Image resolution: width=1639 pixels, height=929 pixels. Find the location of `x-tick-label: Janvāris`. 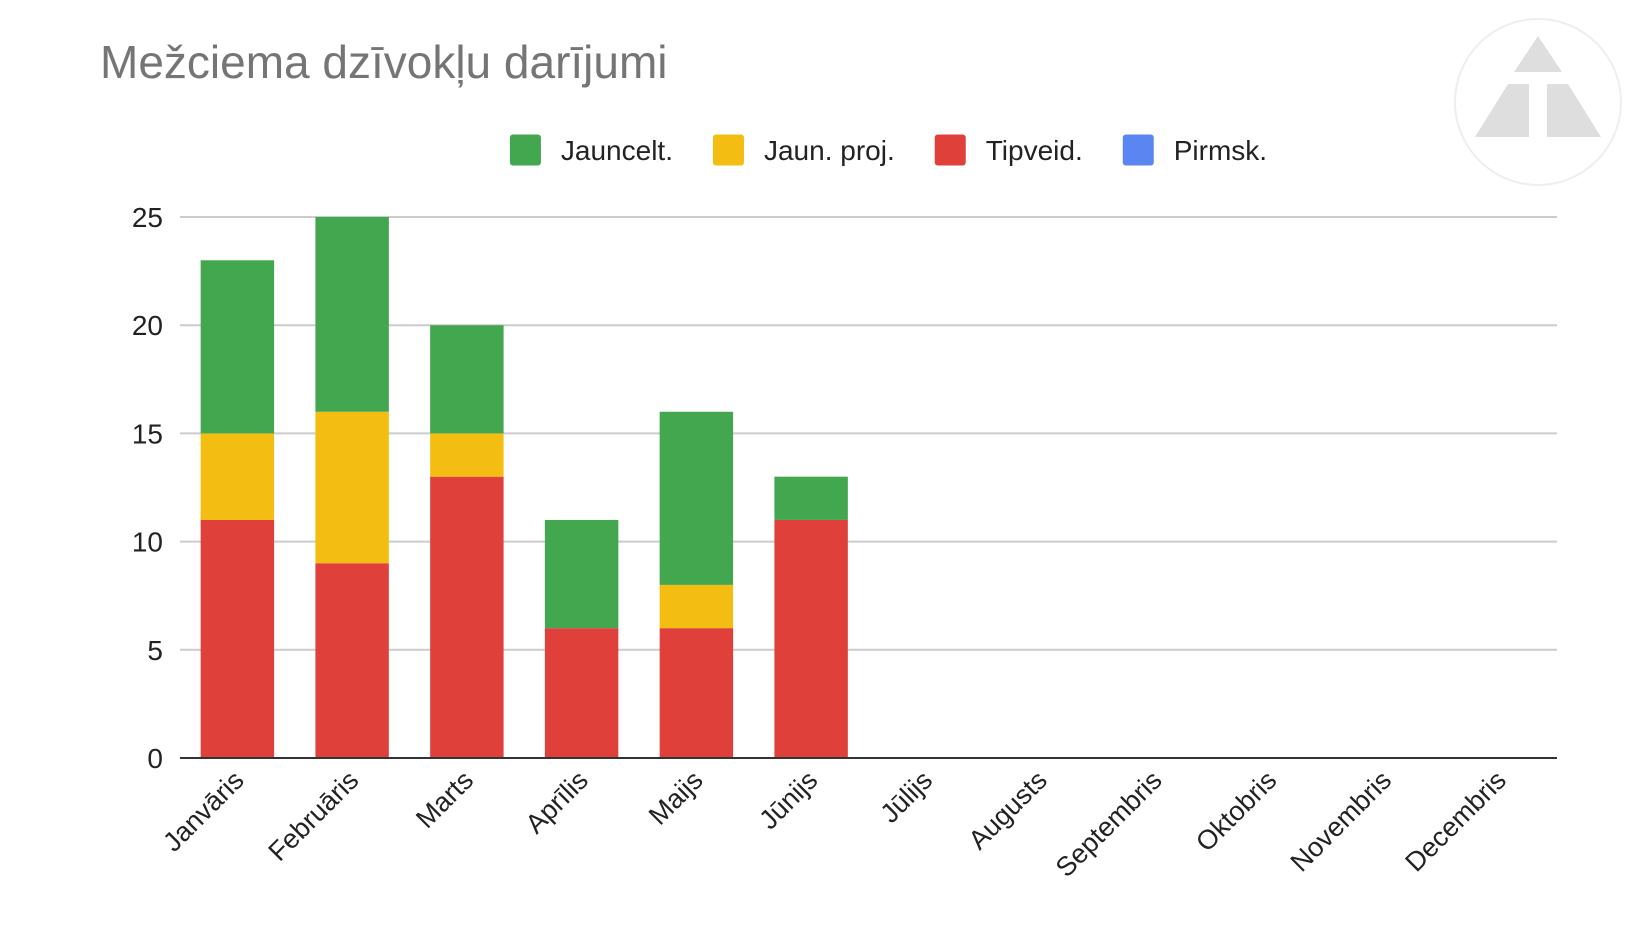

x-tick-label: Janvāris is located at coordinates (203, 811).